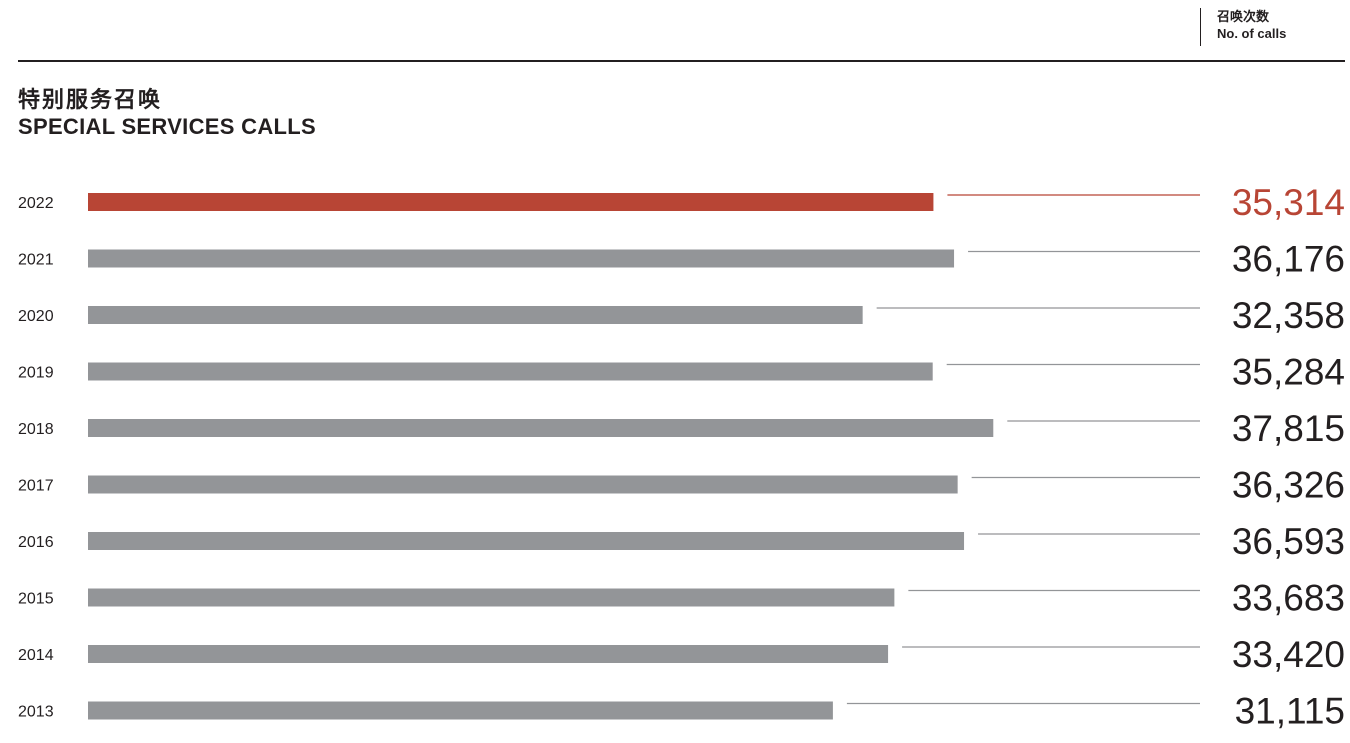 This screenshot has width=1350, height=743. Describe the element at coordinates (1288, 202) in the screenshot. I see `value-label: 35,314` at that location.